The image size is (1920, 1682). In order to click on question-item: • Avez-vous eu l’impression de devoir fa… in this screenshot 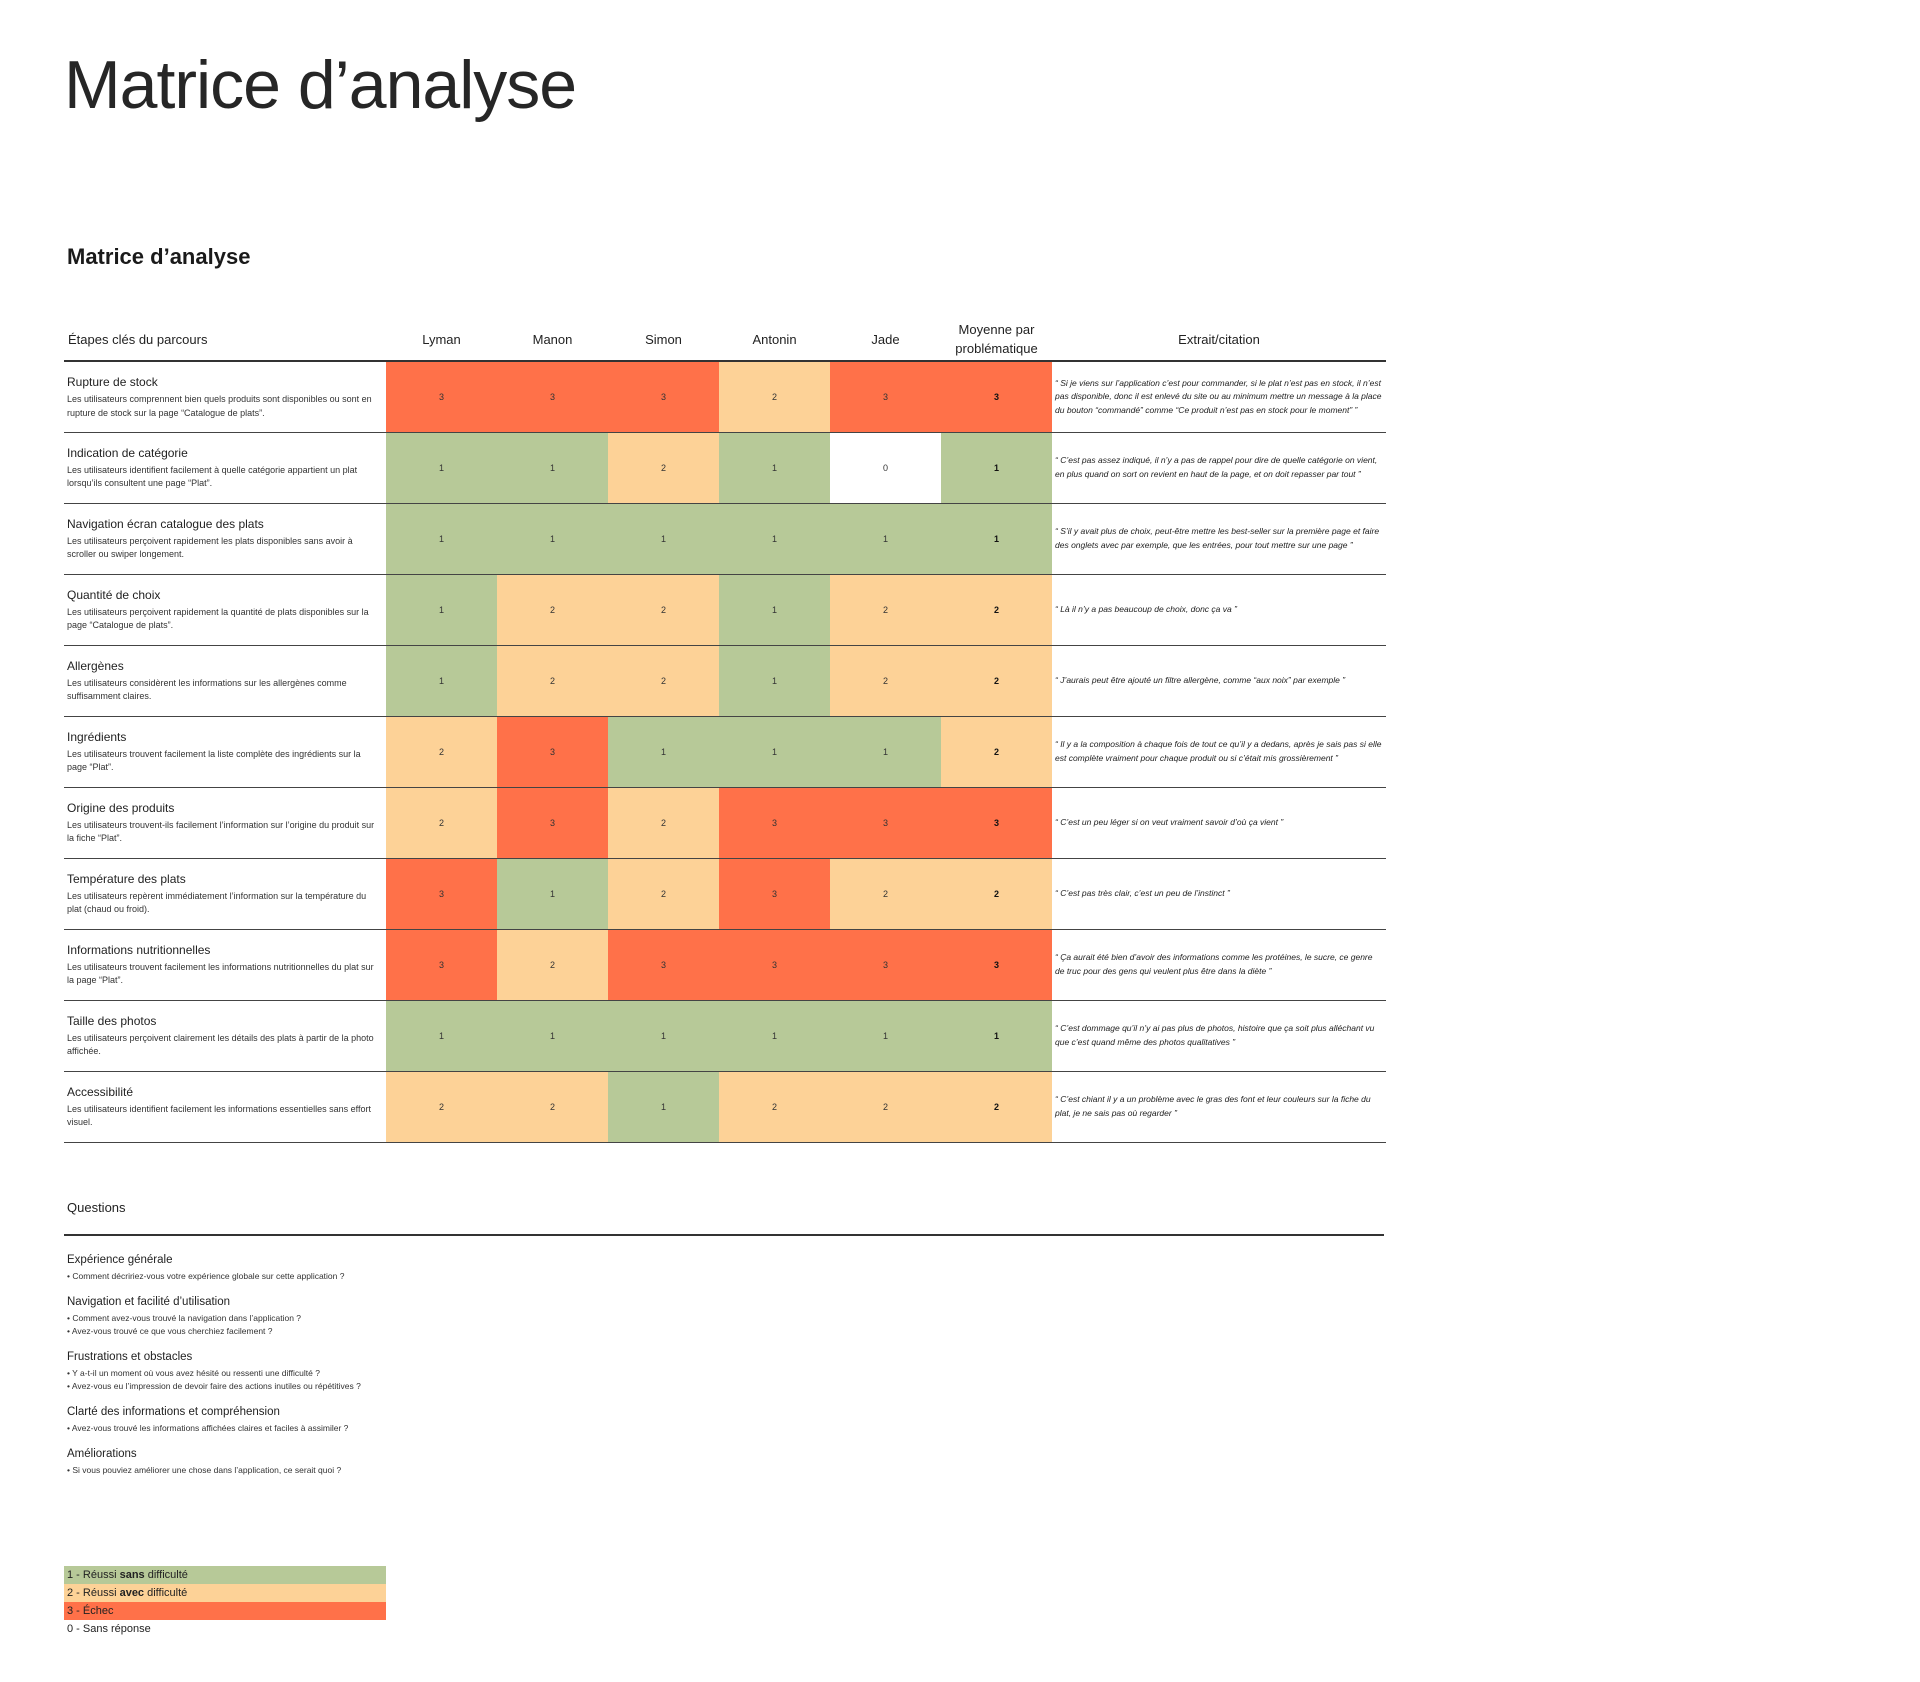, I will do `click(214, 1386)`.